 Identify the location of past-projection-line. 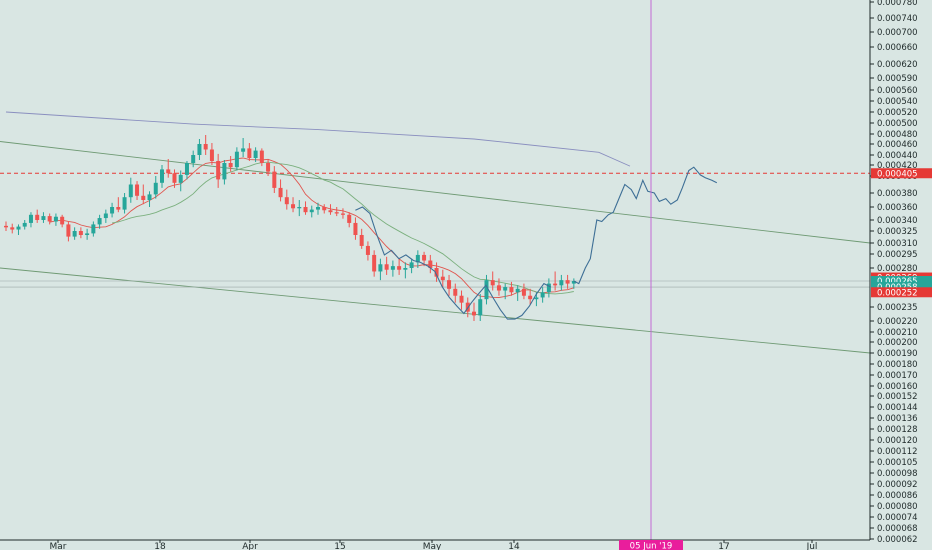
(453, 263).